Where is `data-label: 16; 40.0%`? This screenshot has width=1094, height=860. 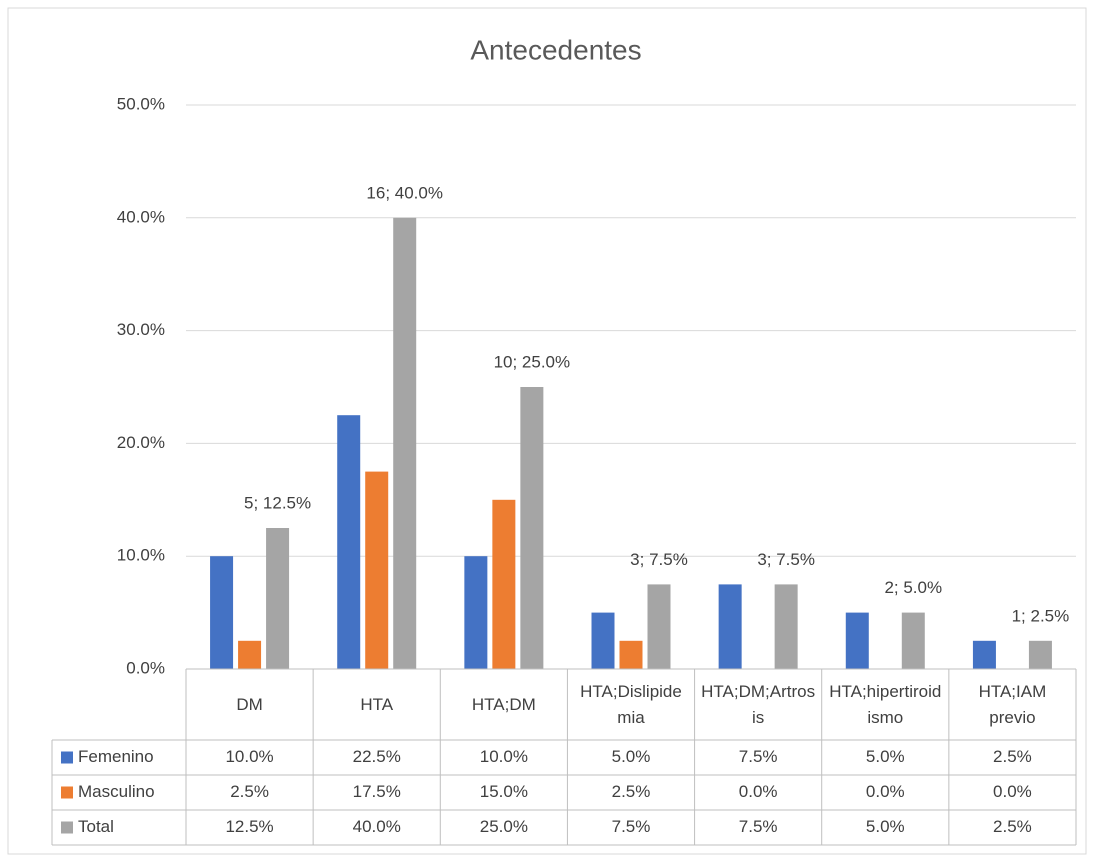 data-label: 16; 40.0% is located at coordinates (404, 192).